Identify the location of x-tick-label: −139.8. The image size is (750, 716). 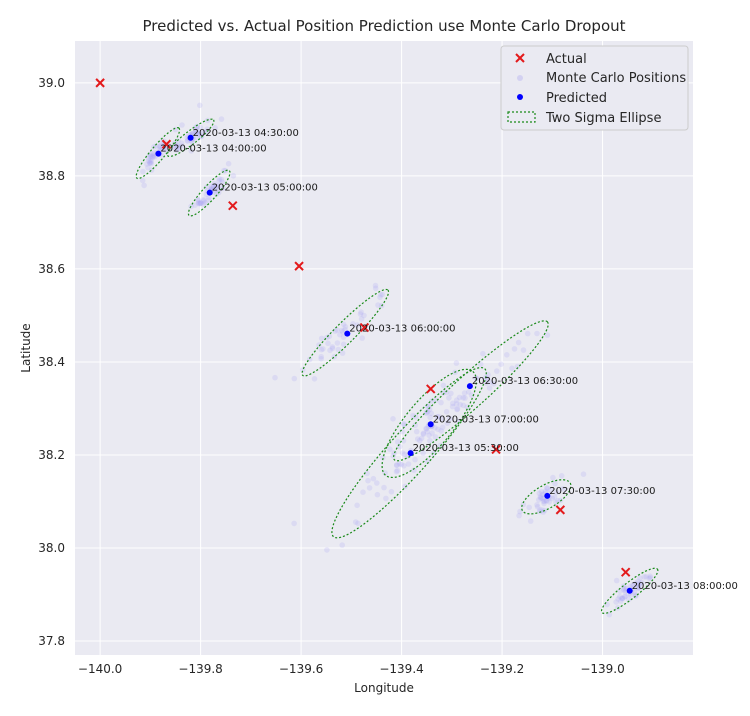
(200, 669).